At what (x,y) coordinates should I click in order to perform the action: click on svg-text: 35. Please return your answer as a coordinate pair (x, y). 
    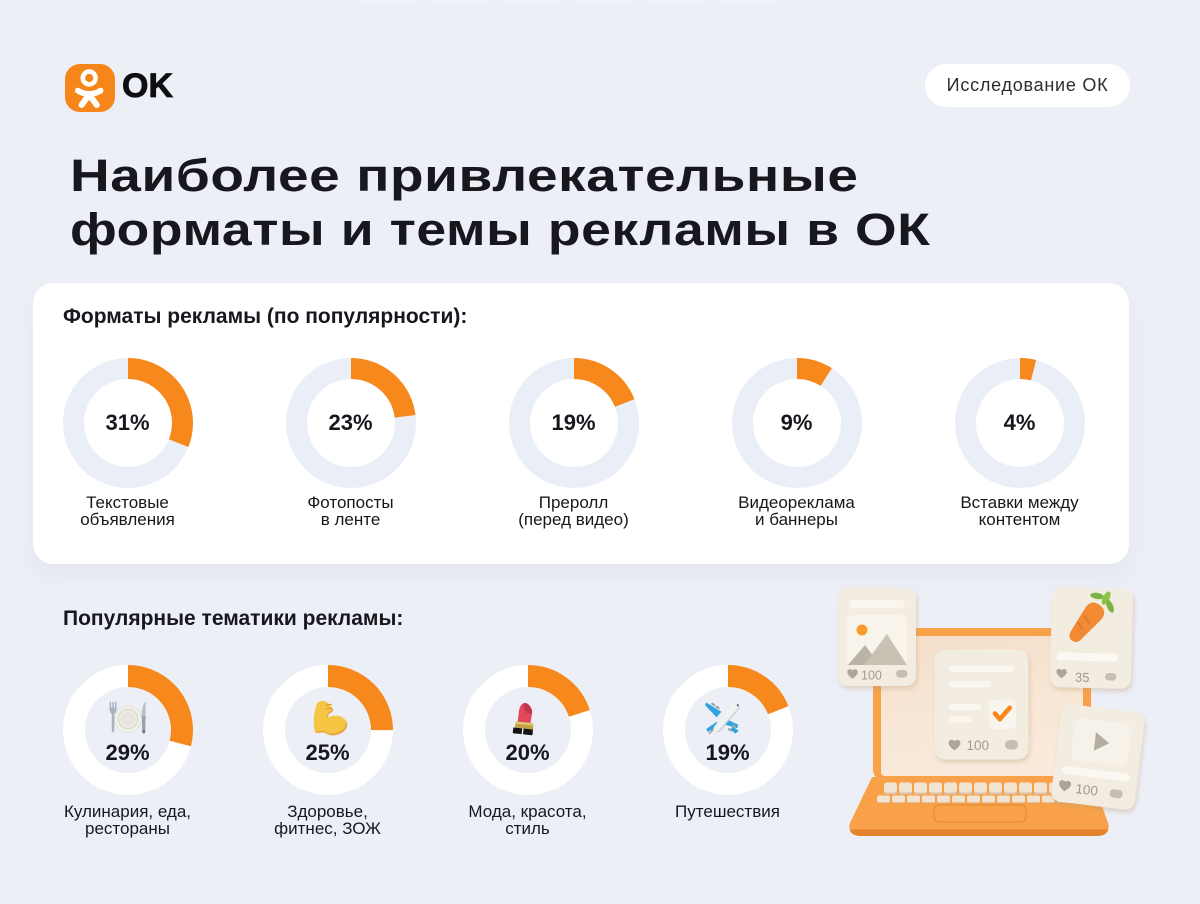
    Looking at the image, I should click on (1082, 677).